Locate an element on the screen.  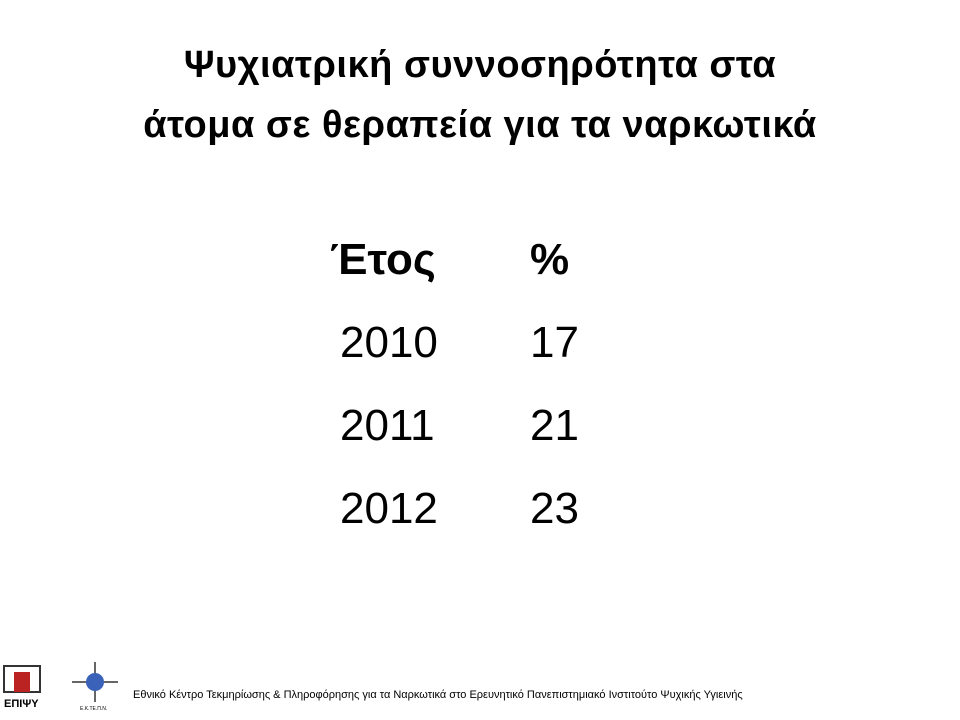
table-header: Έτος is located at coordinates (383, 259).